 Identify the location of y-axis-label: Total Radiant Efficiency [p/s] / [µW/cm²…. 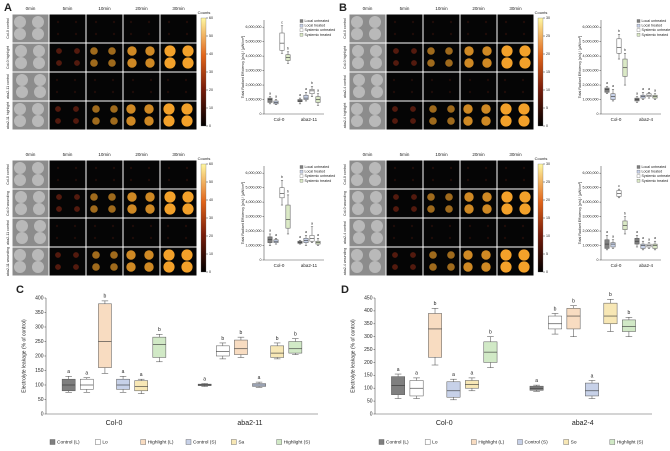
(580, 67).